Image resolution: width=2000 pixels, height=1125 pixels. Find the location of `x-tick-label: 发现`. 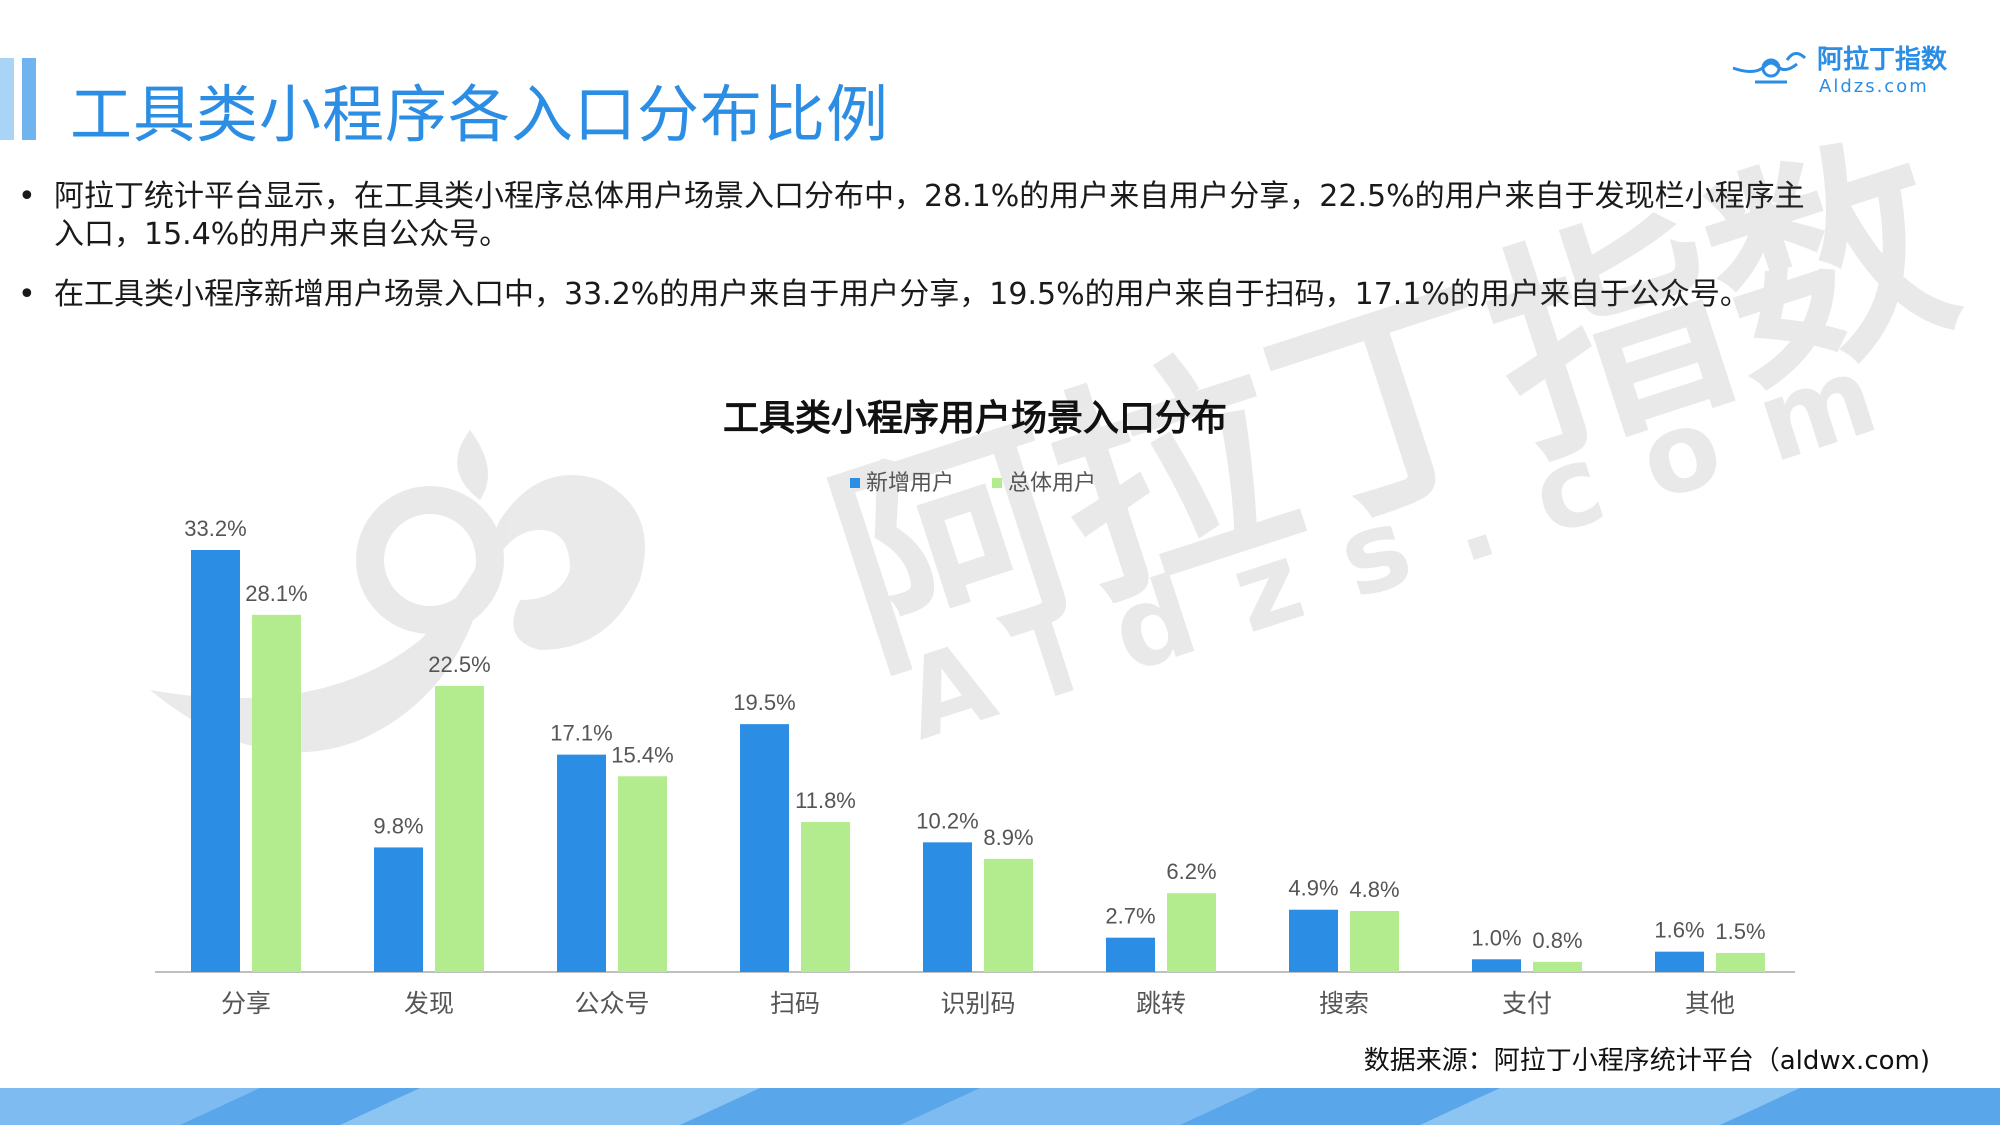

x-tick-label: 发现 is located at coordinates (429, 1003).